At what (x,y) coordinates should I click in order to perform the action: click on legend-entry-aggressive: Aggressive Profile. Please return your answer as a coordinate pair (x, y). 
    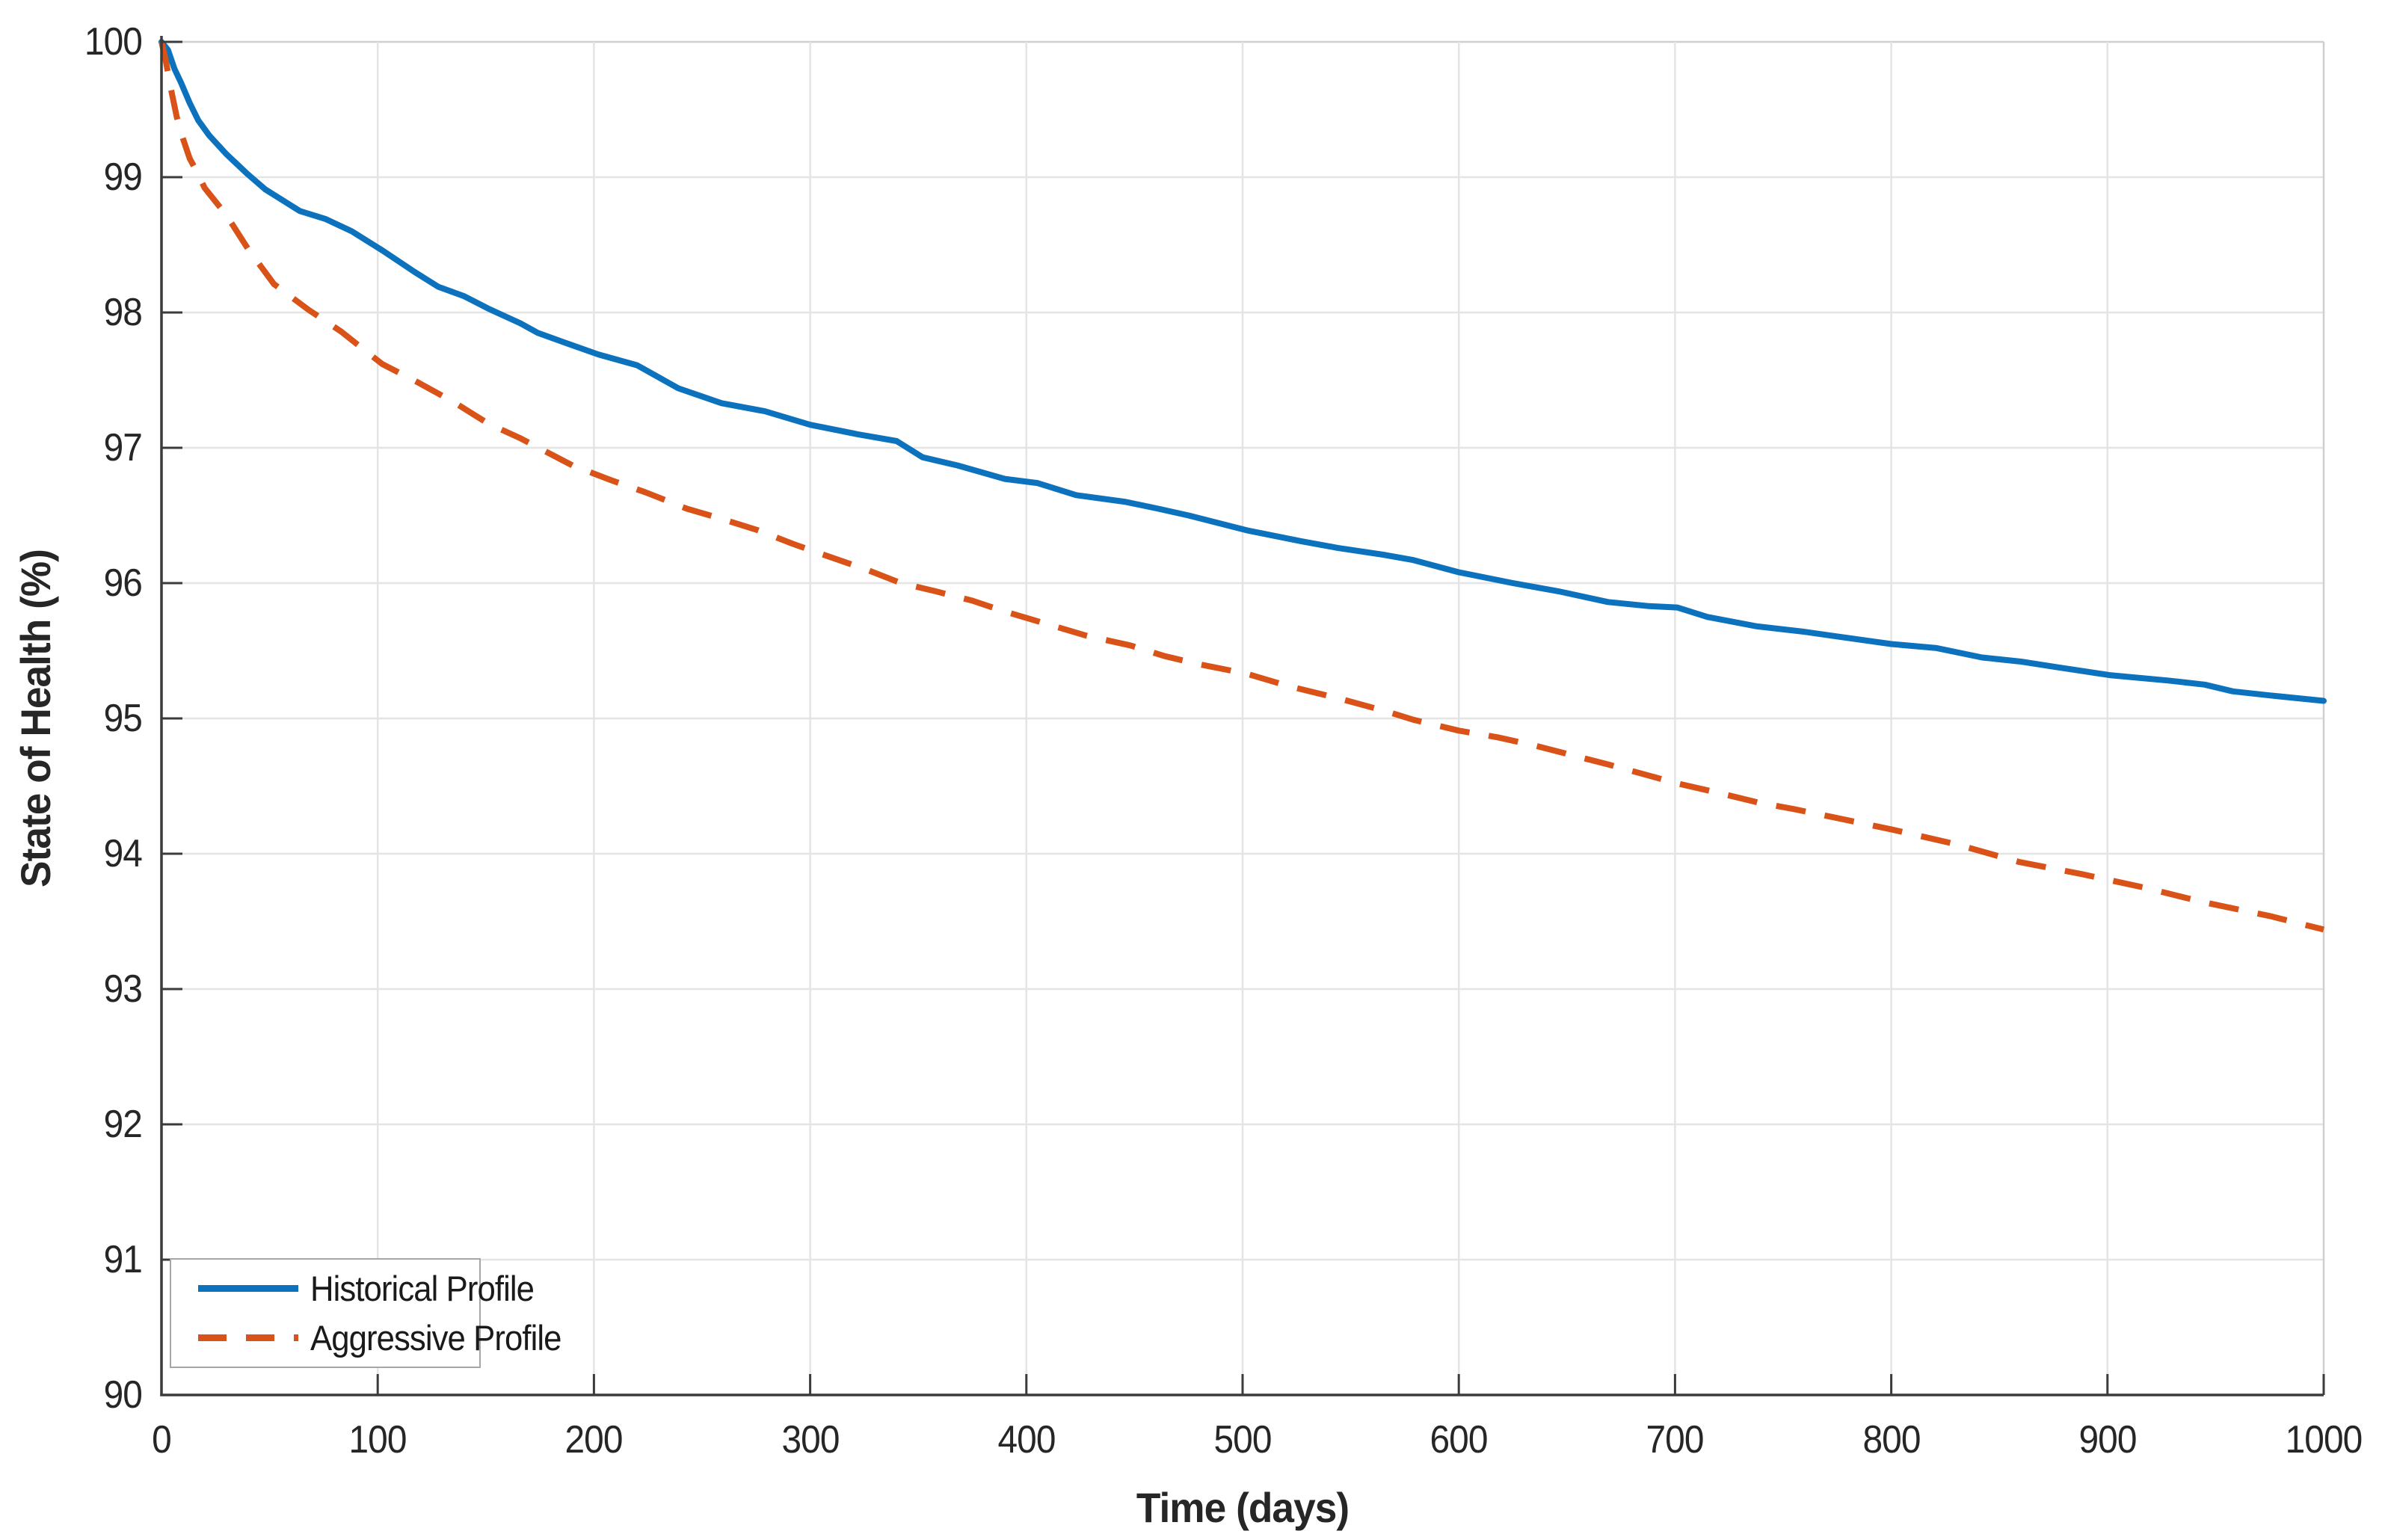
    Looking at the image, I should click on (379, 1337).